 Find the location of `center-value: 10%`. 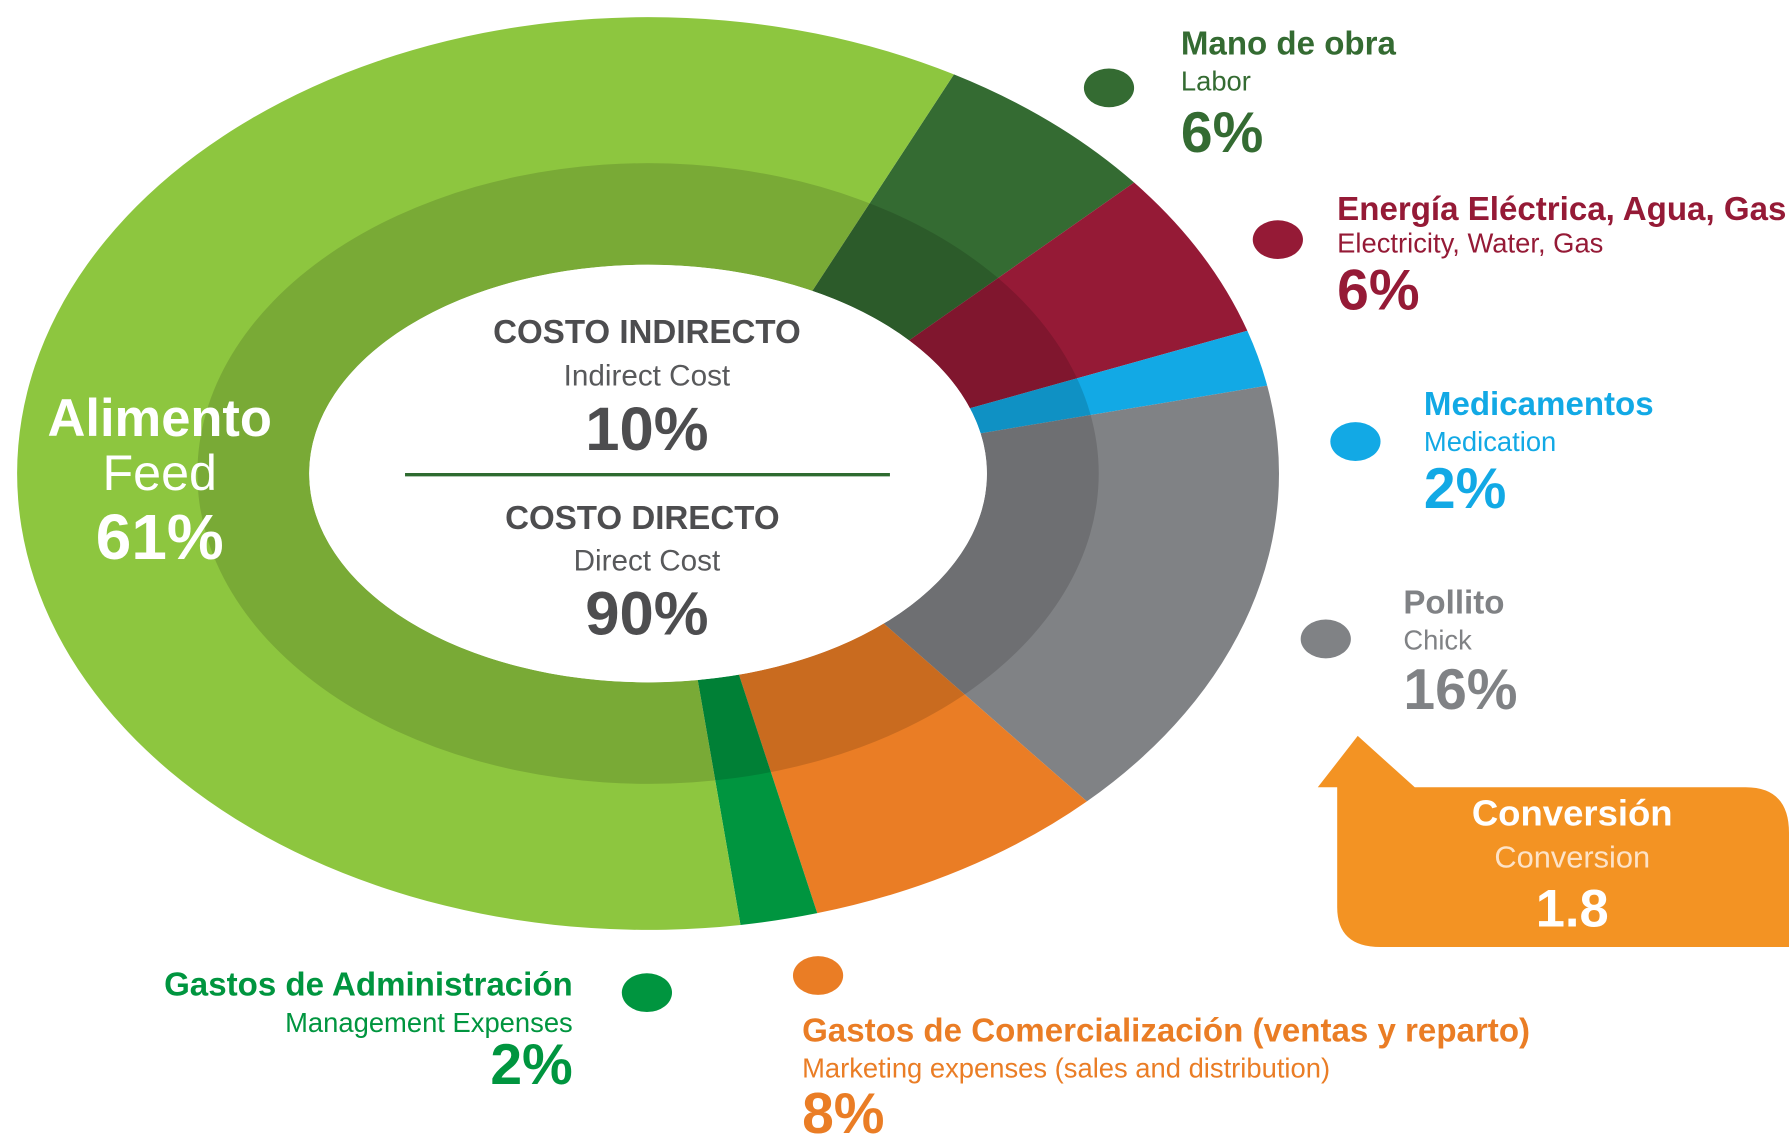

center-value: 10% is located at coordinates (646, 429).